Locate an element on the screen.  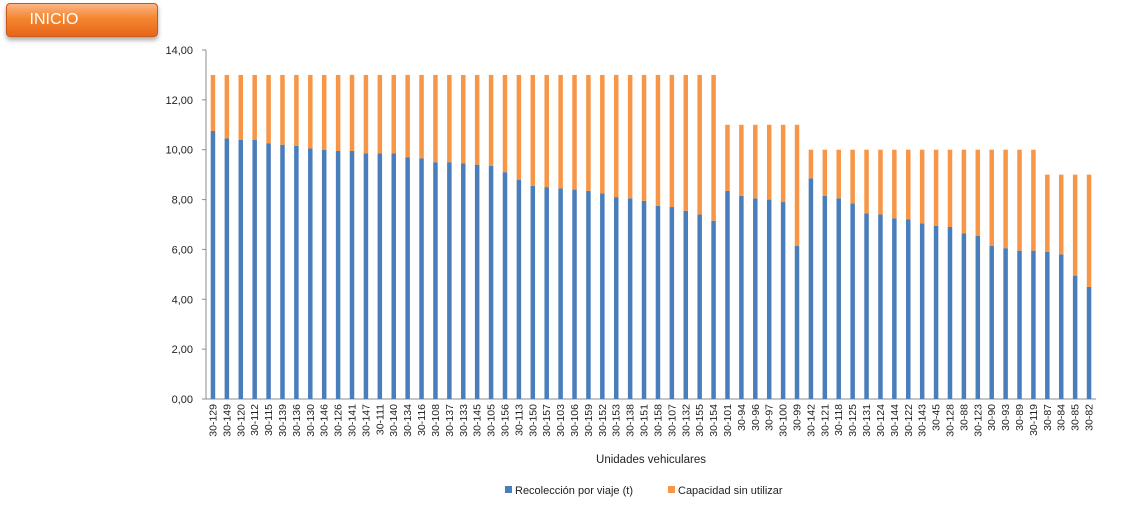
x-tick-label: 30-126 is located at coordinates (339, 420).